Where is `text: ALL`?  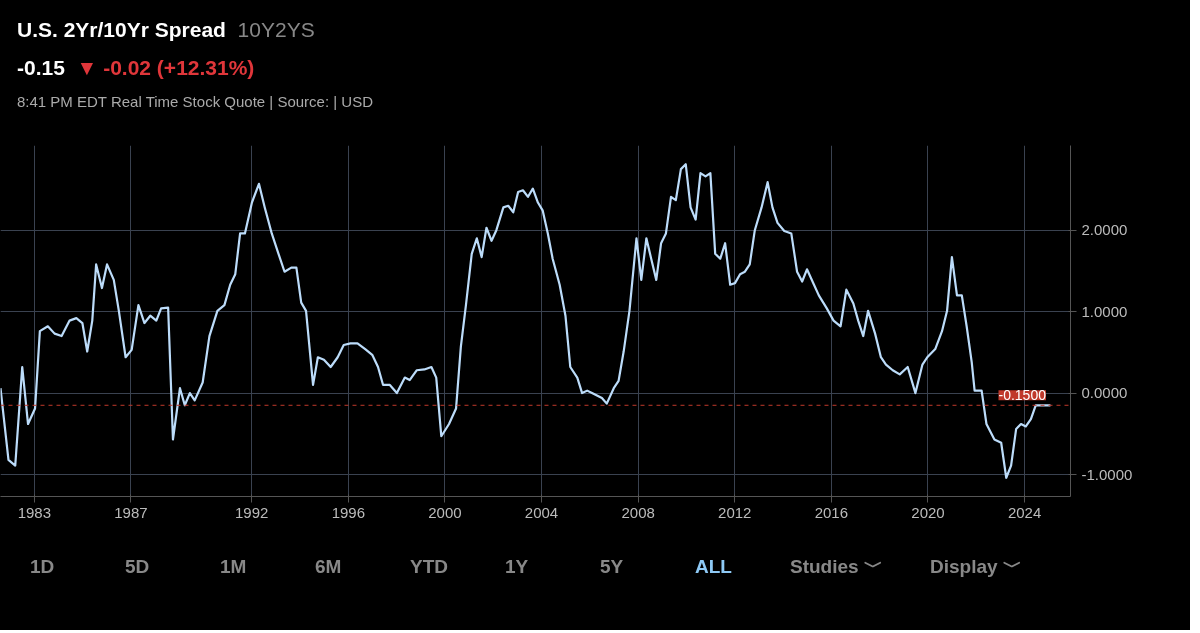 text: ALL is located at coordinates (714, 567).